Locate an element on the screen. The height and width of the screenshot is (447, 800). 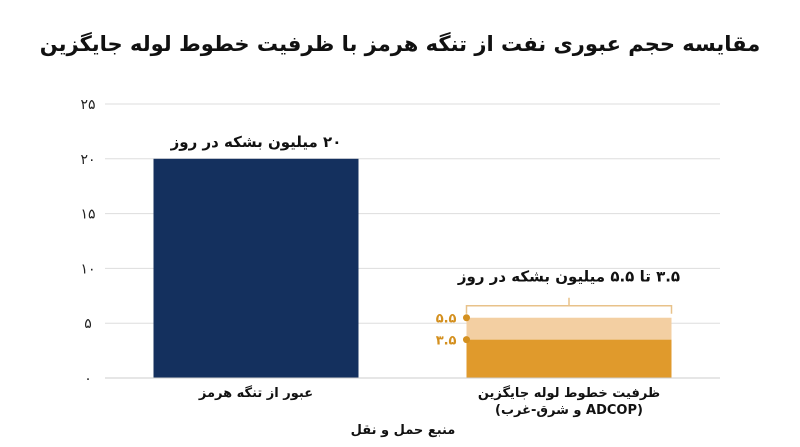
marker-label: ۵.۵ is located at coordinates (446, 319).